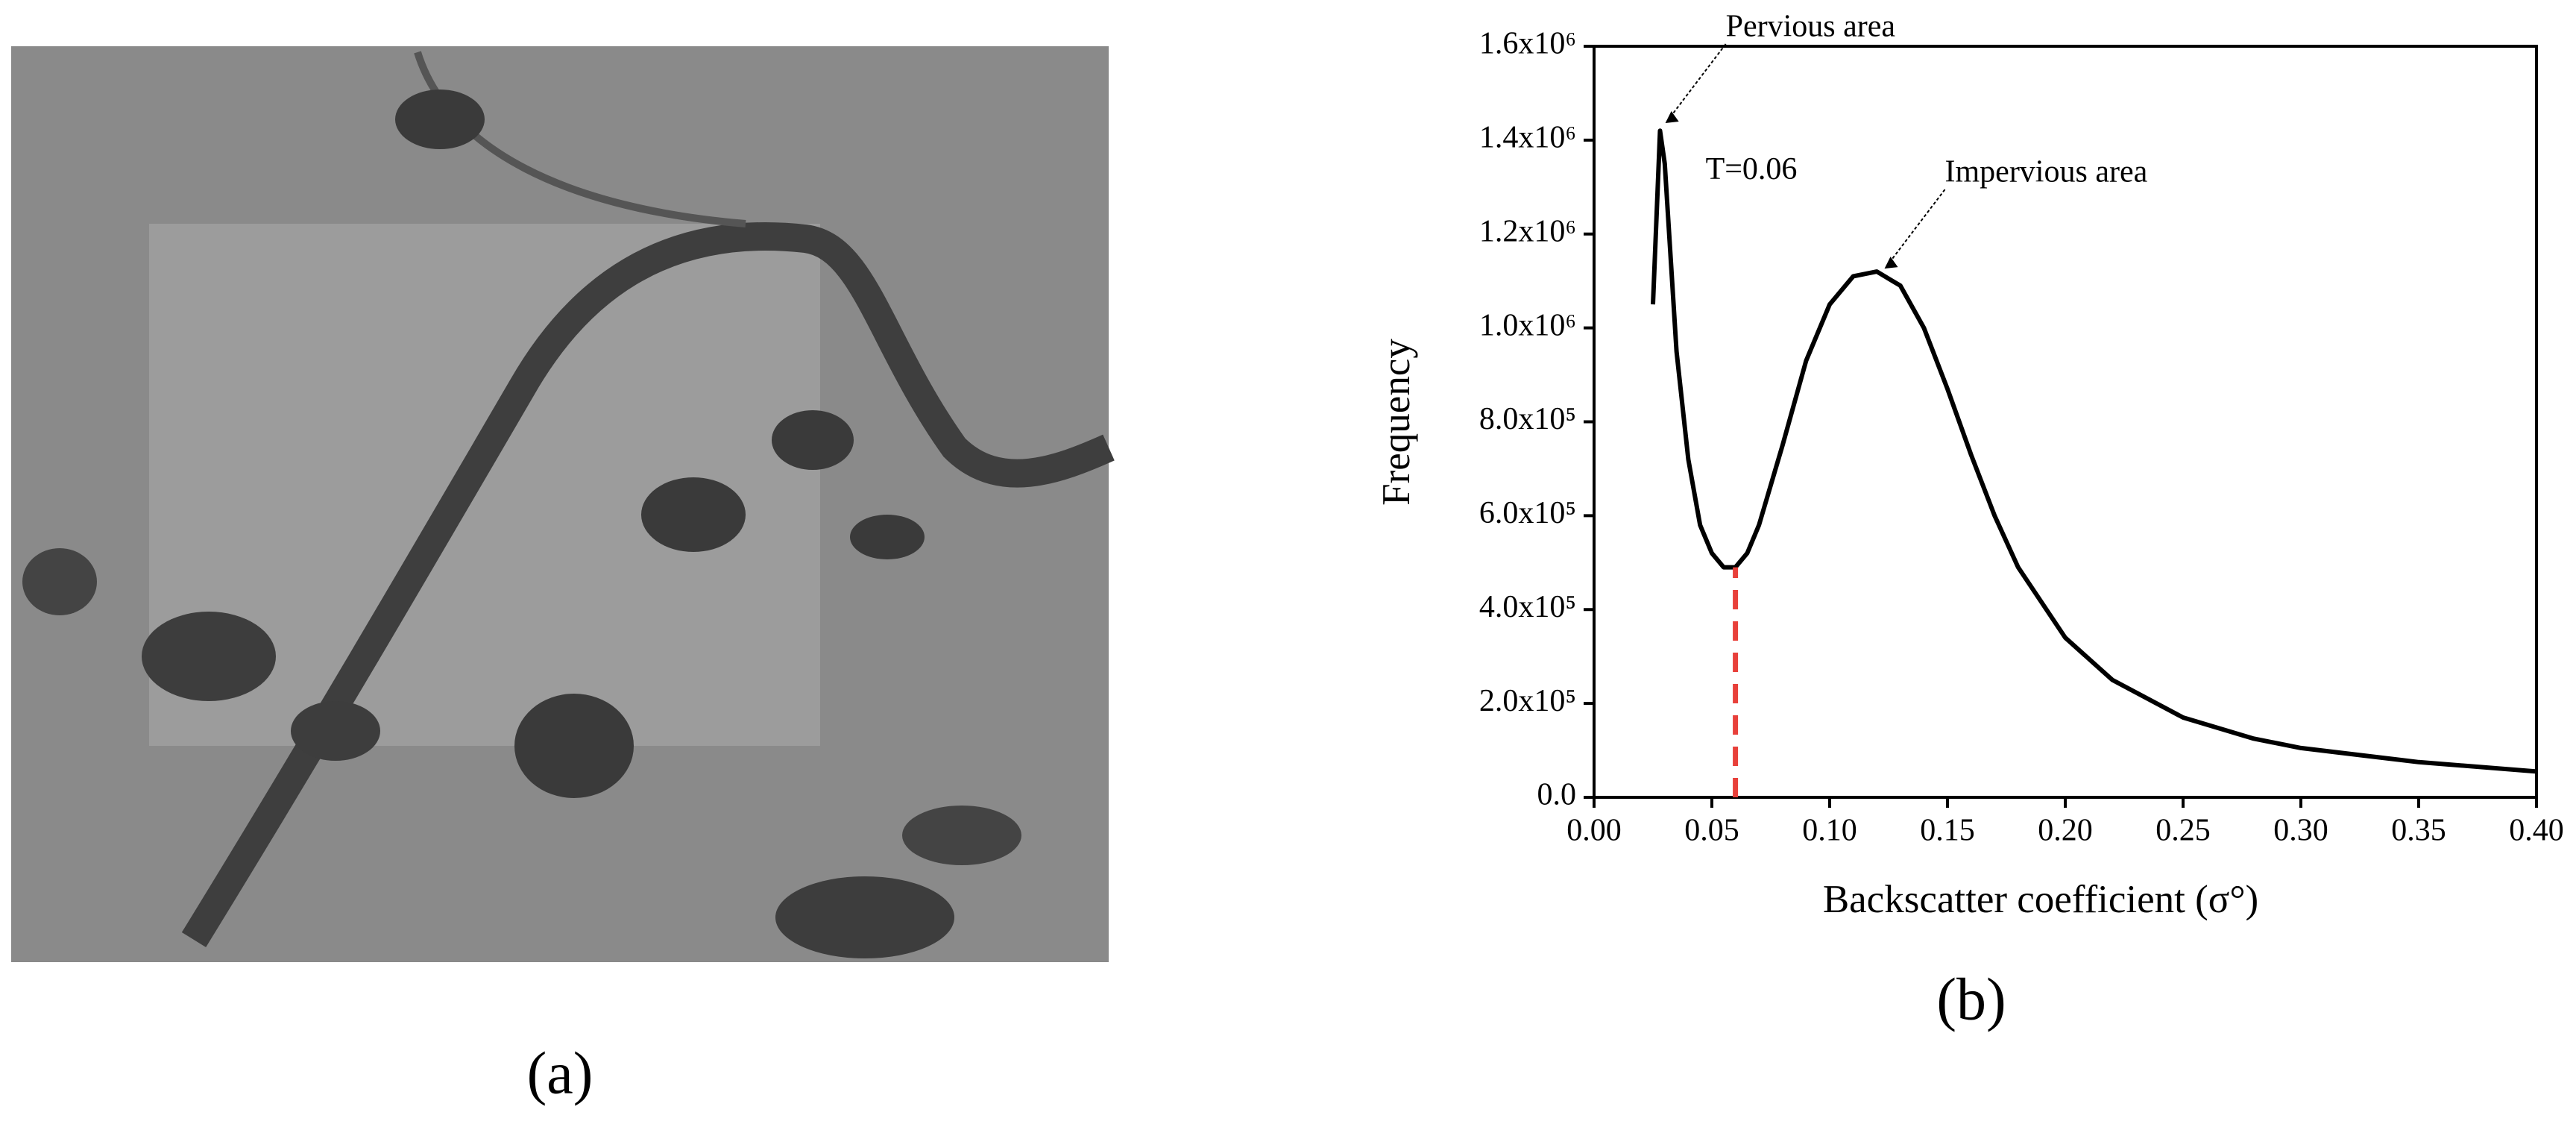 This screenshot has width=2576, height=1124. Describe the element at coordinates (2536, 831) in the screenshot. I see `x-tick-label: 0.40` at that location.